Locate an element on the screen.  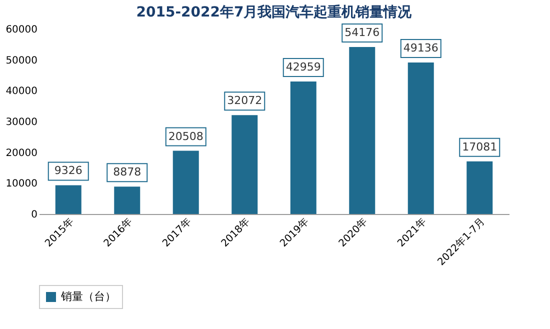
legend-label: 销量（台） is located at coordinates (88, 296).